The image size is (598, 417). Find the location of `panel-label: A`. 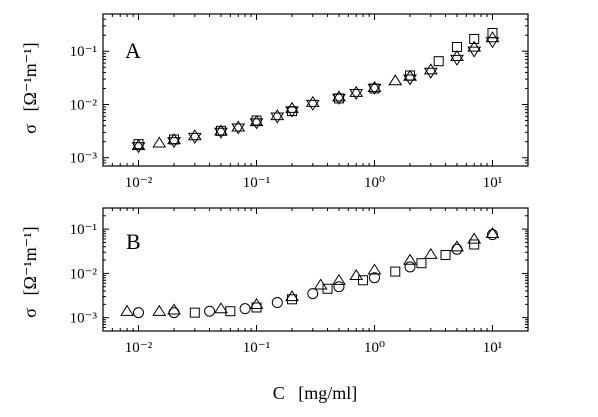

panel-label: A is located at coordinates (133, 50).